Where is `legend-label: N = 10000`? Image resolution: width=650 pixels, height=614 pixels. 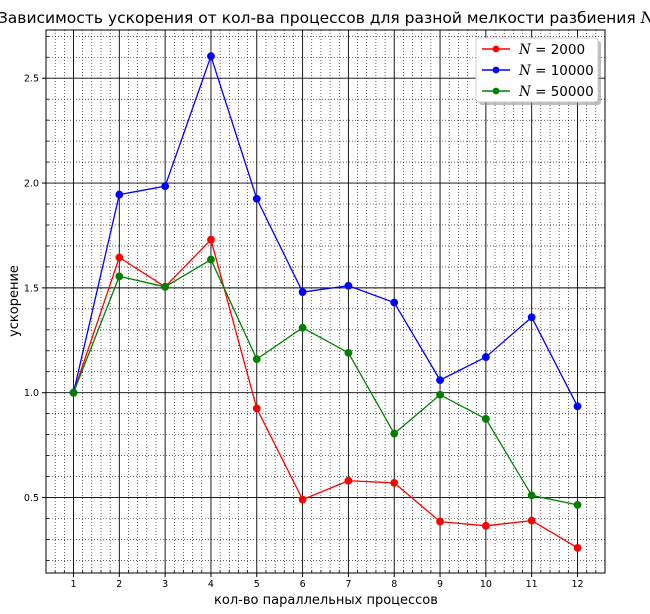
legend-label: N = 10000 is located at coordinates (556, 71).